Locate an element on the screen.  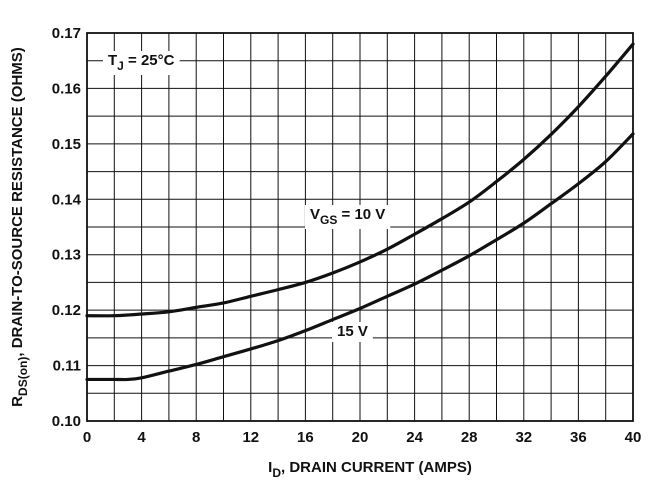
y-tick-labels: 0.10 0.11 0.12 0.13 0.14 0.15 0.16 0.17 is located at coordinates (67, 227).